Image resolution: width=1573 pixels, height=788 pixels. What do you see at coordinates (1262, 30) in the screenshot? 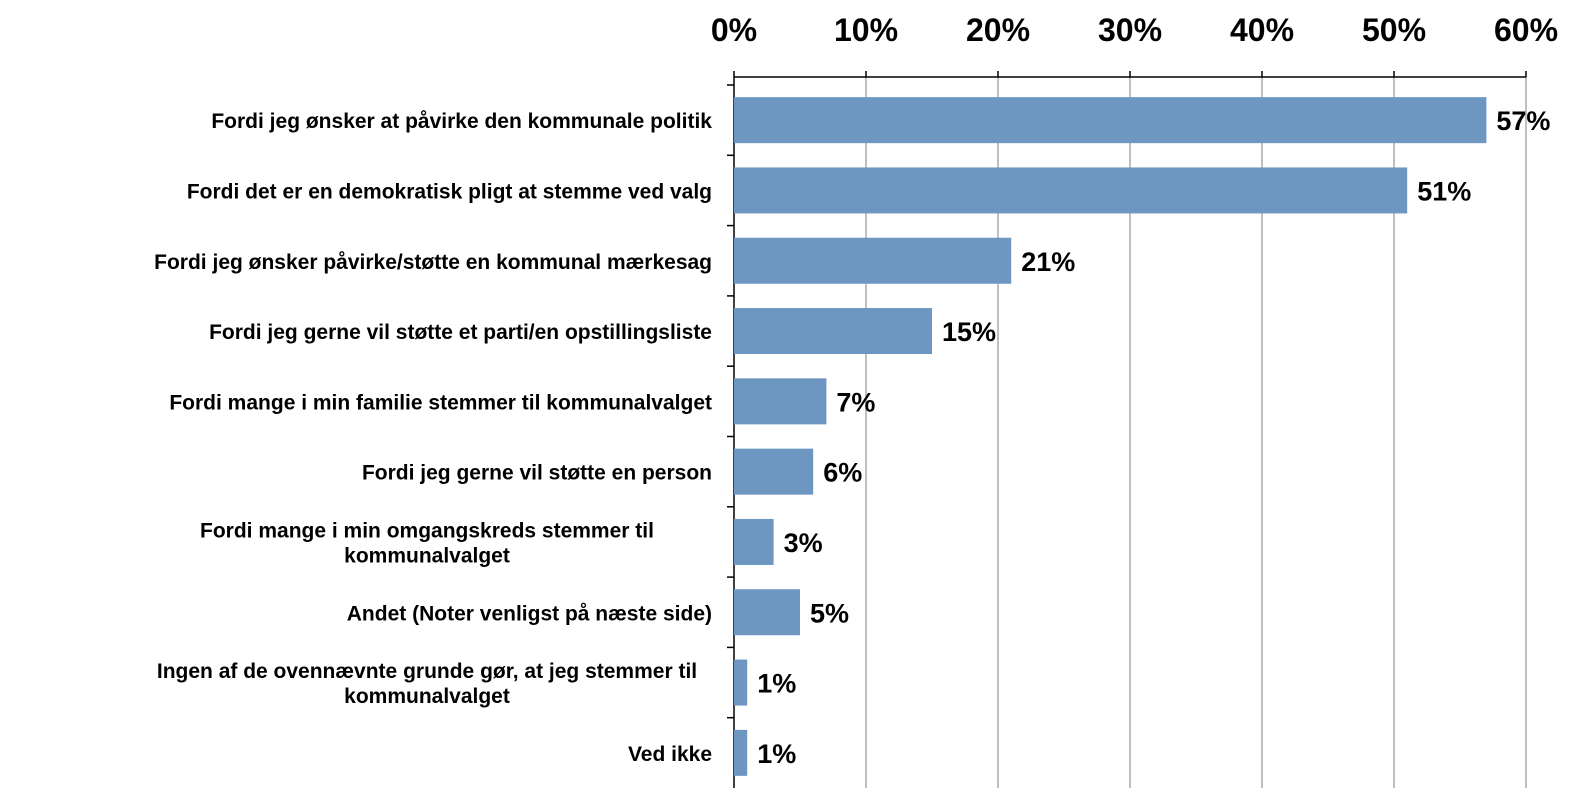
I see `x-tick-label: 40%` at bounding box center [1262, 30].